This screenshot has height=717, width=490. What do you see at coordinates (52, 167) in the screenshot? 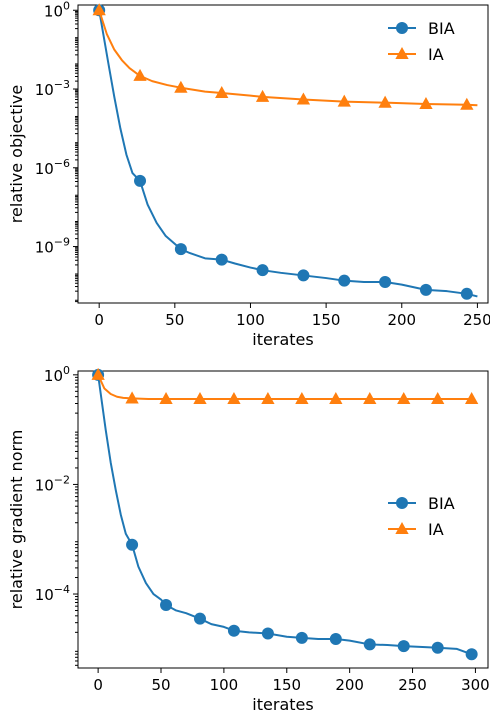
I see `y-tick-label: 10⁻⁶` at bounding box center [52, 167].